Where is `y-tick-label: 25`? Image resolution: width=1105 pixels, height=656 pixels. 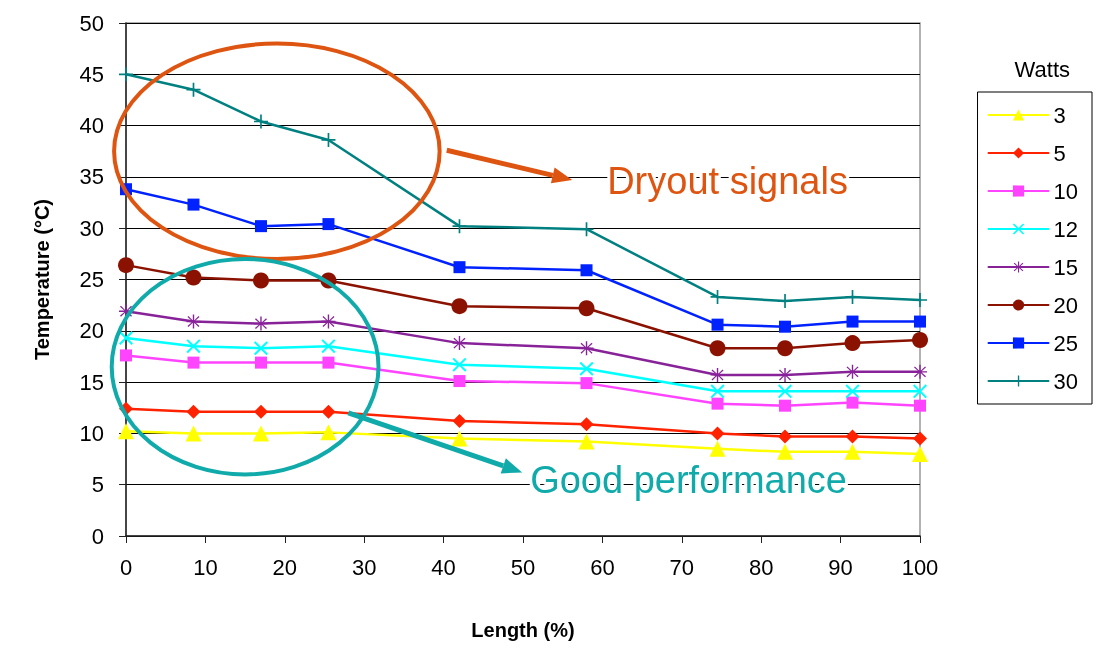
y-tick-label: 25 is located at coordinates (91, 279).